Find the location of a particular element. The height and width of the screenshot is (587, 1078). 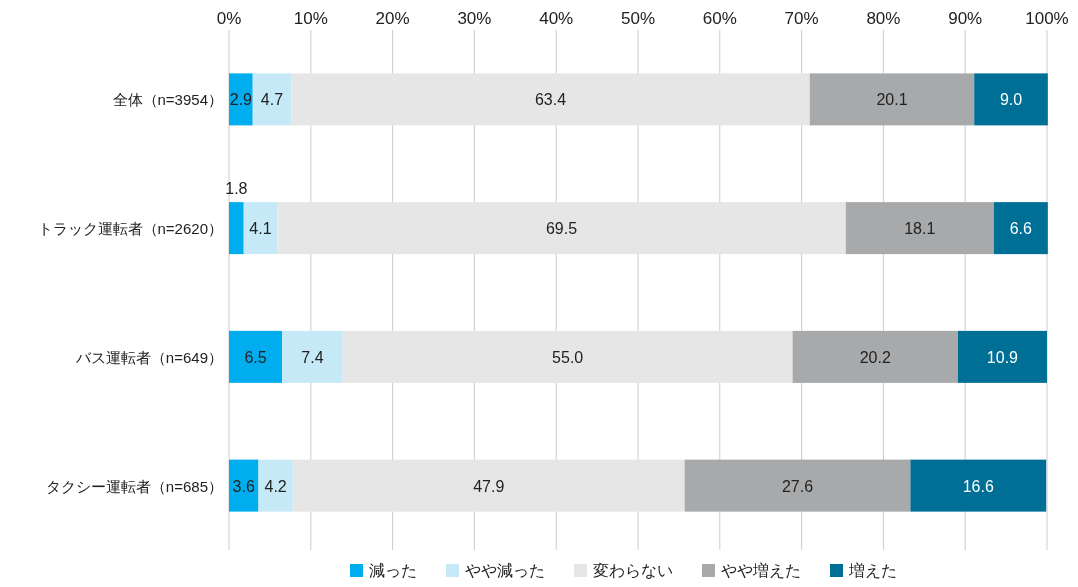

x-tick-label: 0% is located at coordinates (229, 18).